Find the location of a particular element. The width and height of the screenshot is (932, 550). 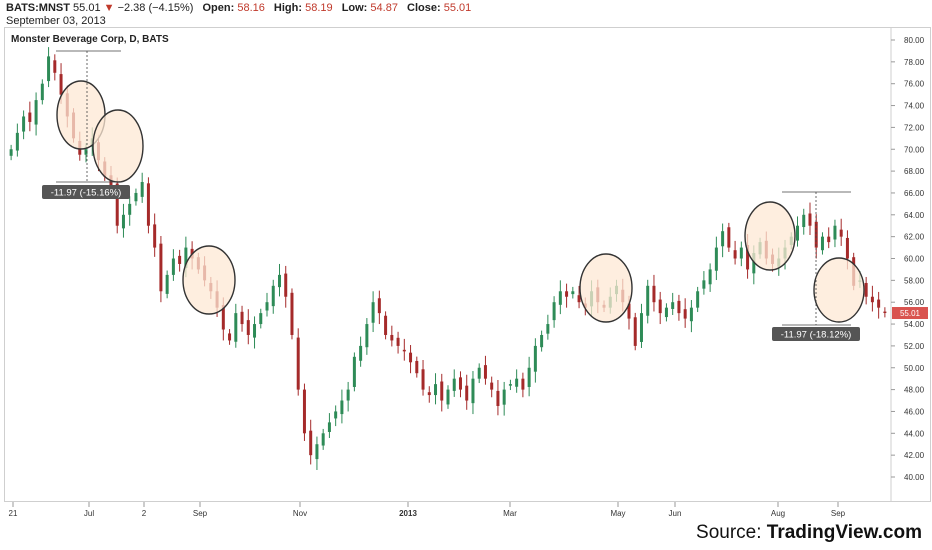

y-tick-label: 64.00 is located at coordinates (914, 215).